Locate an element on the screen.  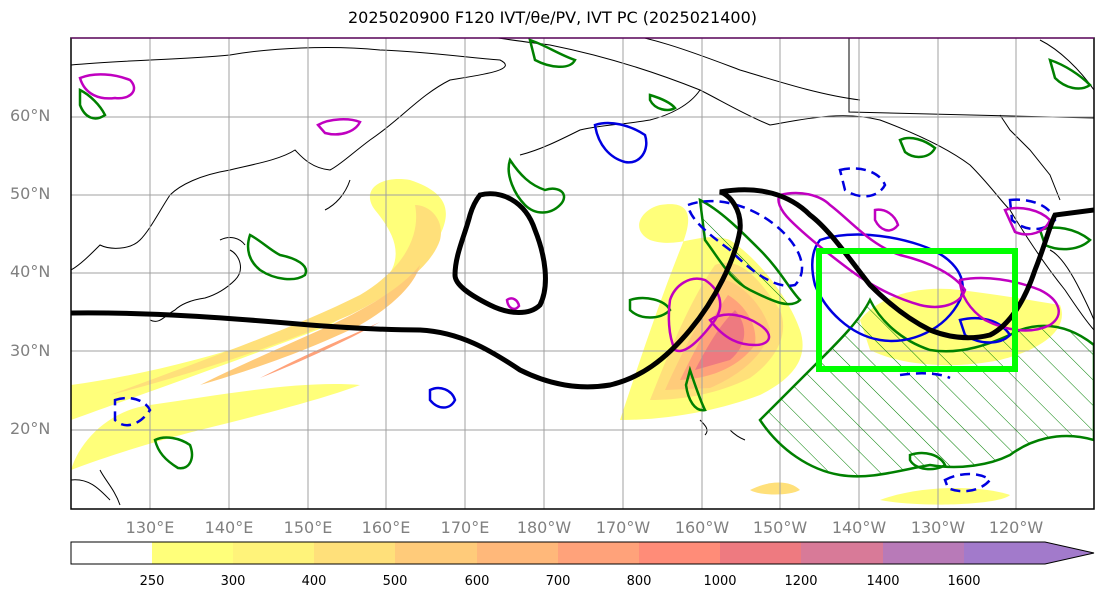
cb-label-800: 800 is located at coordinates (639, 581).